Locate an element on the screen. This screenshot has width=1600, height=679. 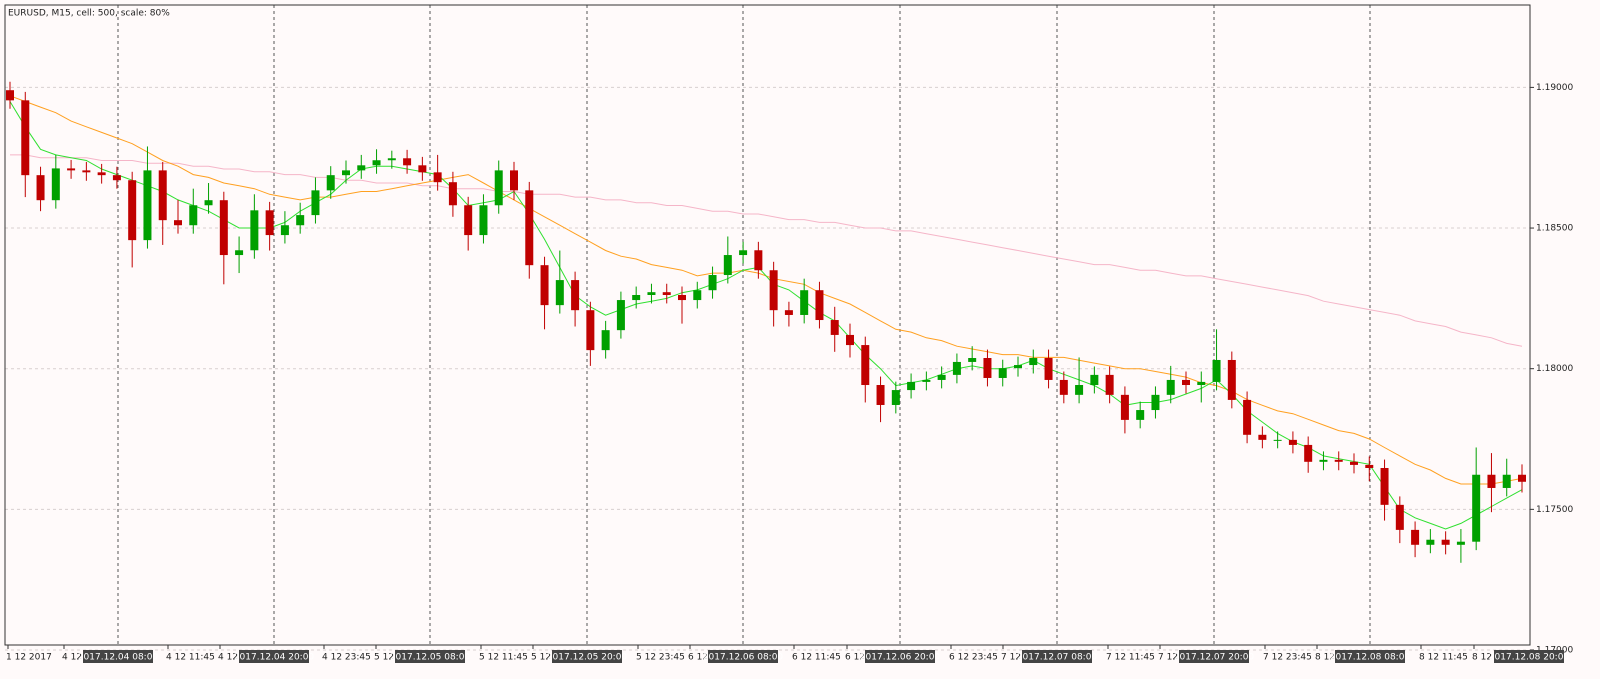
y-tick-label: 1.18000 is located at coordinates (1554, 369).